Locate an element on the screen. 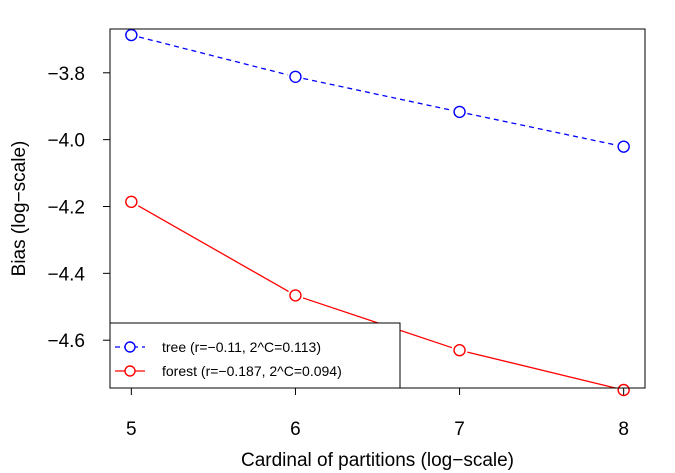 Image resolution: width=675 pixels, height=473 pixels. x-tick-label: 5 is located at coordinates (131, 429).